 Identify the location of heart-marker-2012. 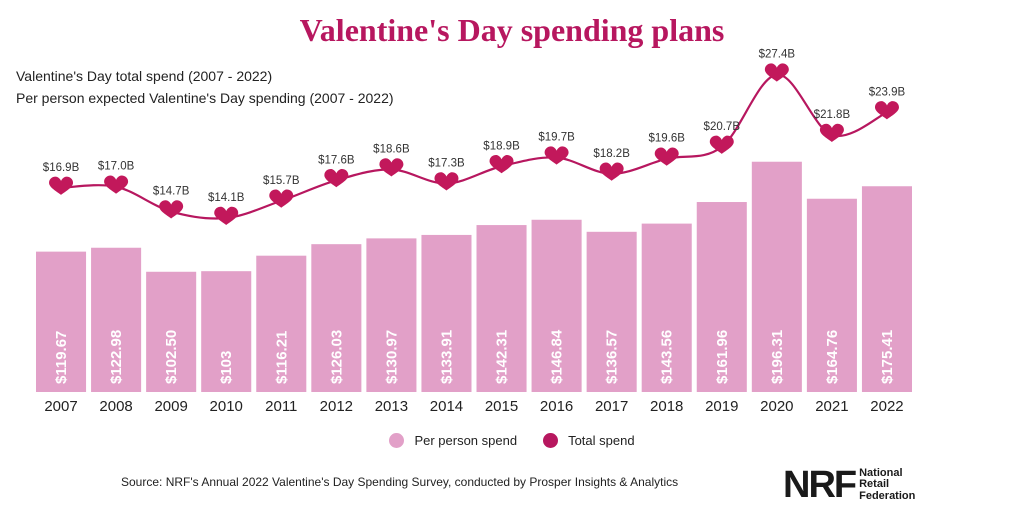
(336, 178).